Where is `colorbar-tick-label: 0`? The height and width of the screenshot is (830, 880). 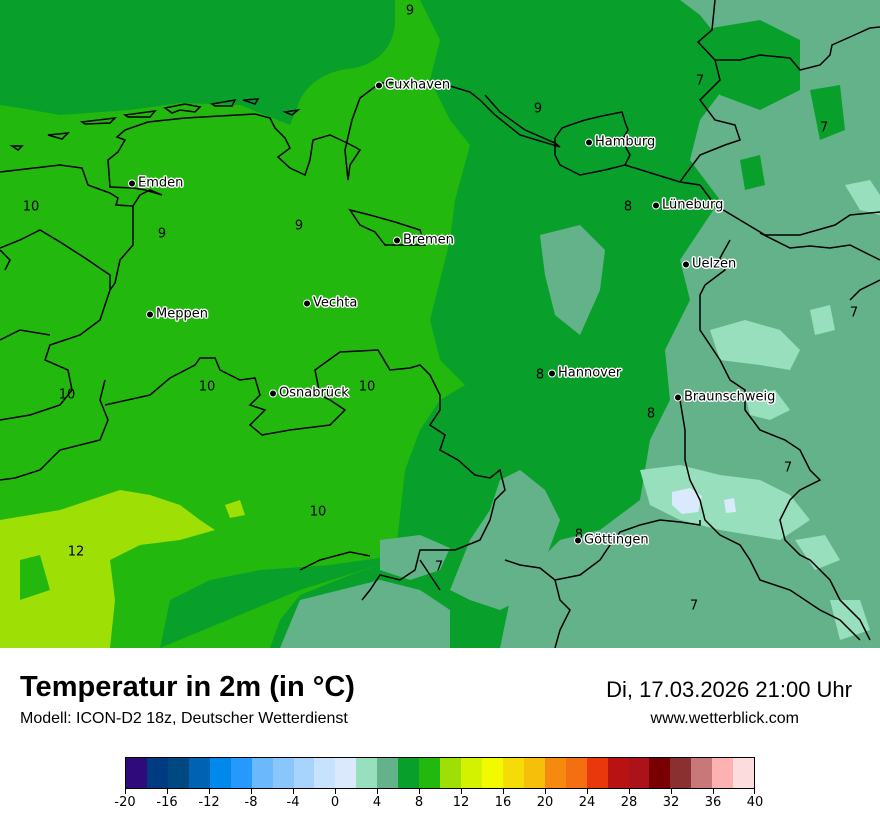 colorbar-tick-label: 0 is located at coordinates (335, 802).